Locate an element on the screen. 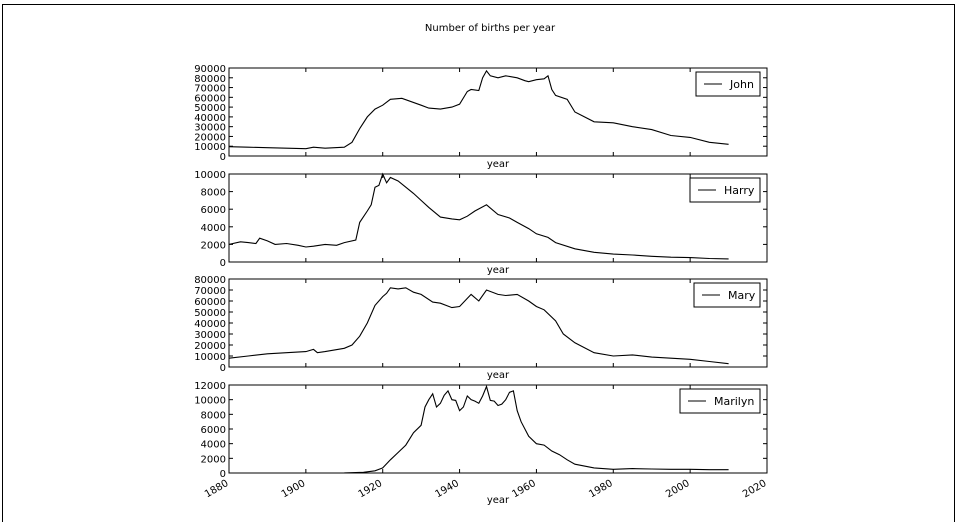 Image resolution: width=958 pixels, height=524 pixels. x-tick-label: 1900 is located at coordinates (294, 489).